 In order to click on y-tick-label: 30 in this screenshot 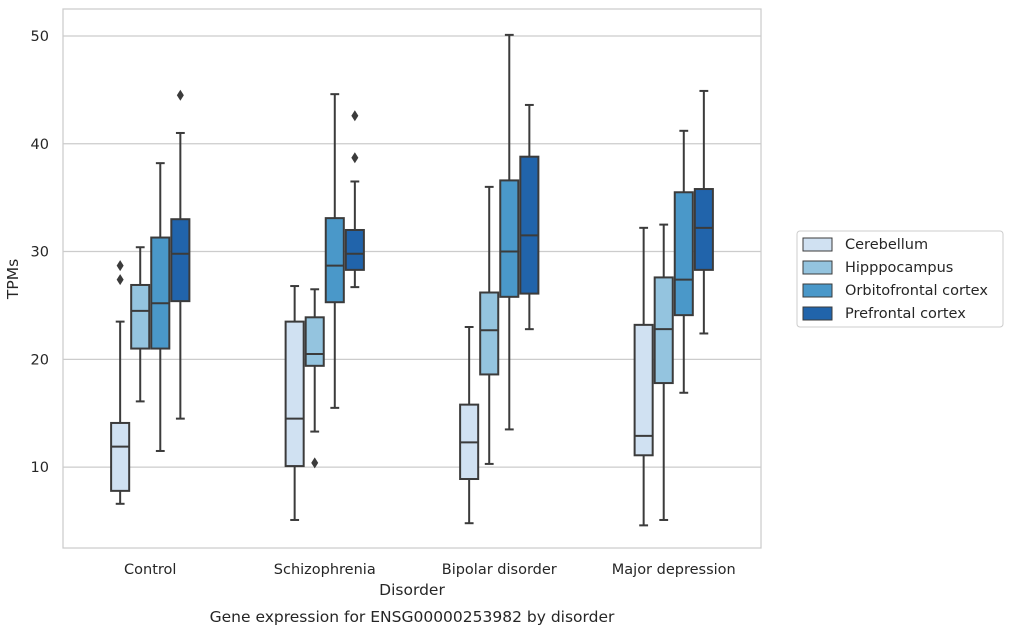, I will do `click(40, 253)`.